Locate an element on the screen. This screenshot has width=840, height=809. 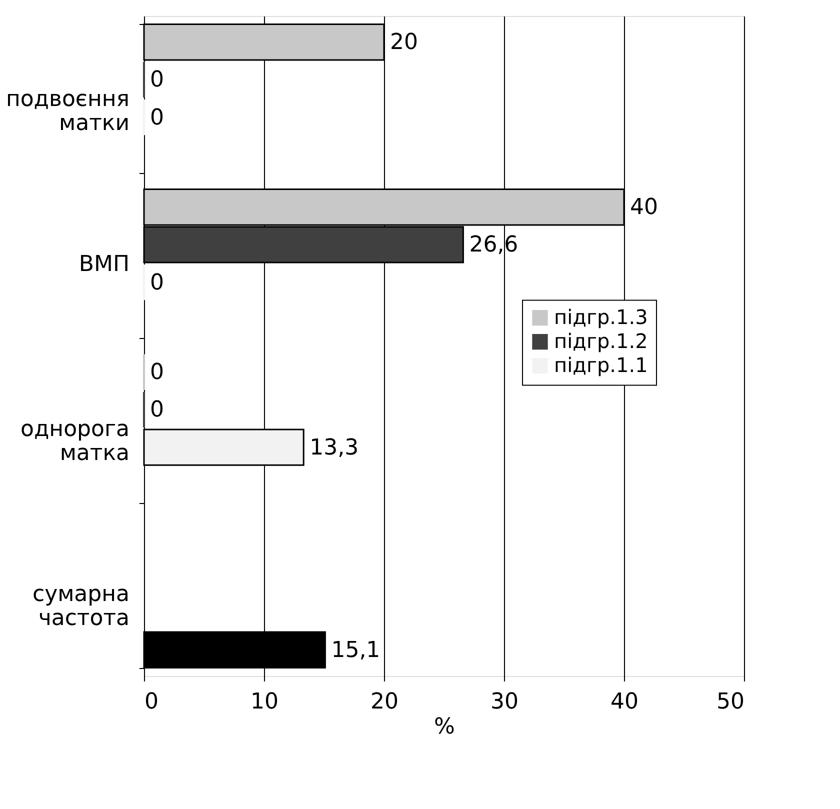
x-tick-label: 30 is located at coordinates (504, 702).